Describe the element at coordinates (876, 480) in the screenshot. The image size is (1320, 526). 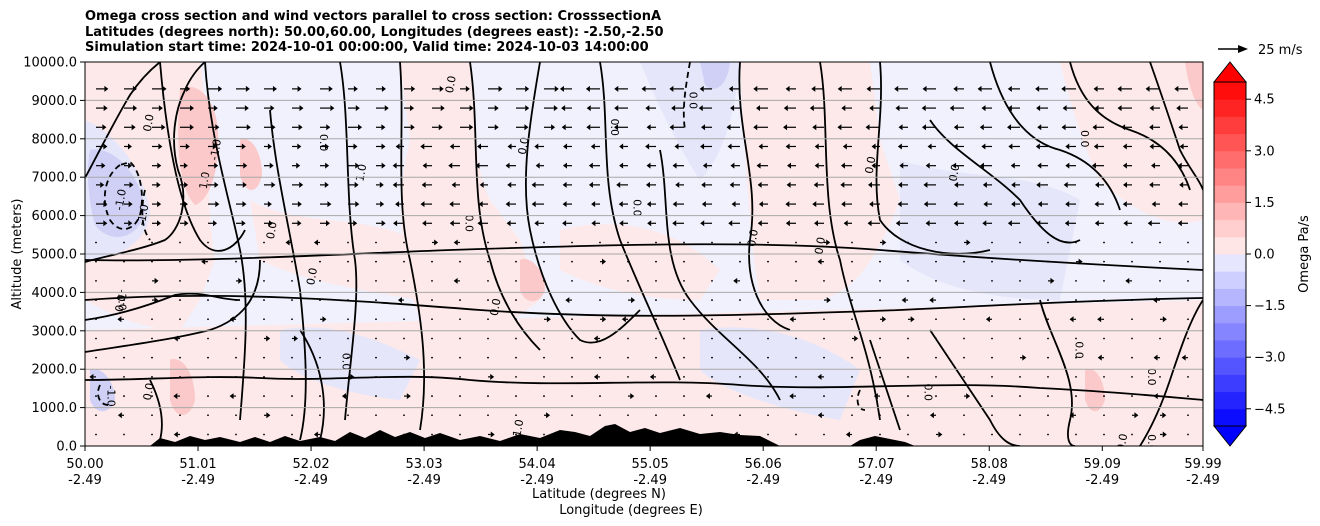
I see `x-tick-label-lon: -2.49` at that location.